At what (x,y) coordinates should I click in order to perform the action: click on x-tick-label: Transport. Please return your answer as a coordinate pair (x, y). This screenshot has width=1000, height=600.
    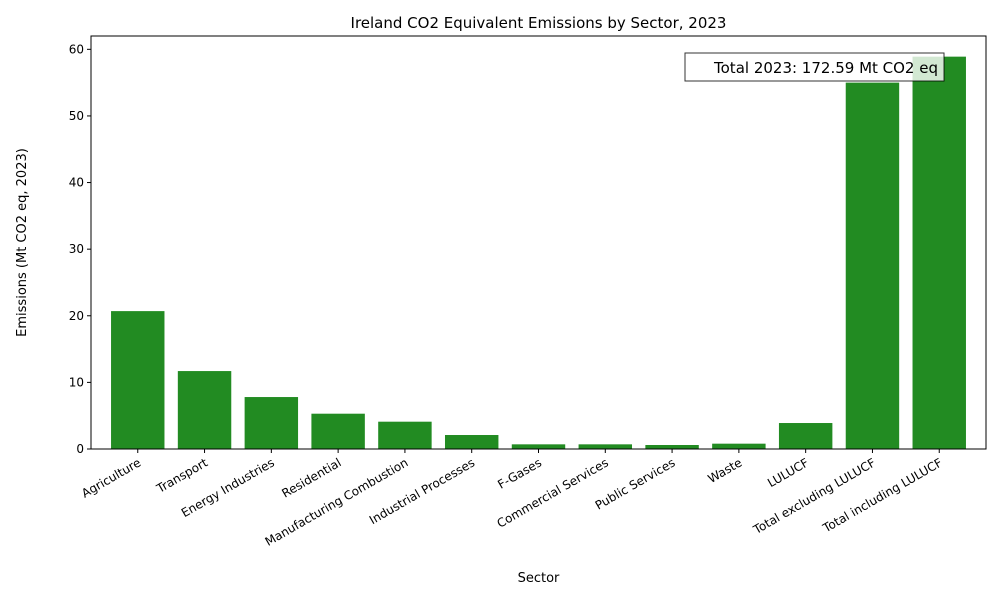
    Looking at the image, I should click on (181, 475).